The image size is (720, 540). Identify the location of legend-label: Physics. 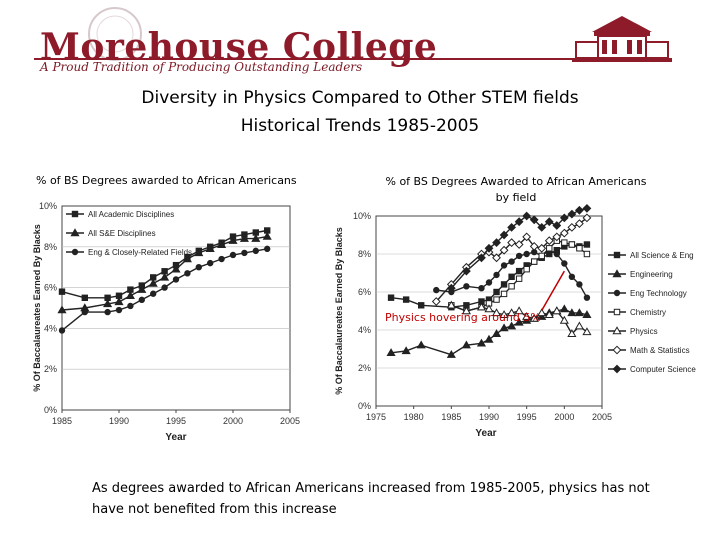
(644, 331).